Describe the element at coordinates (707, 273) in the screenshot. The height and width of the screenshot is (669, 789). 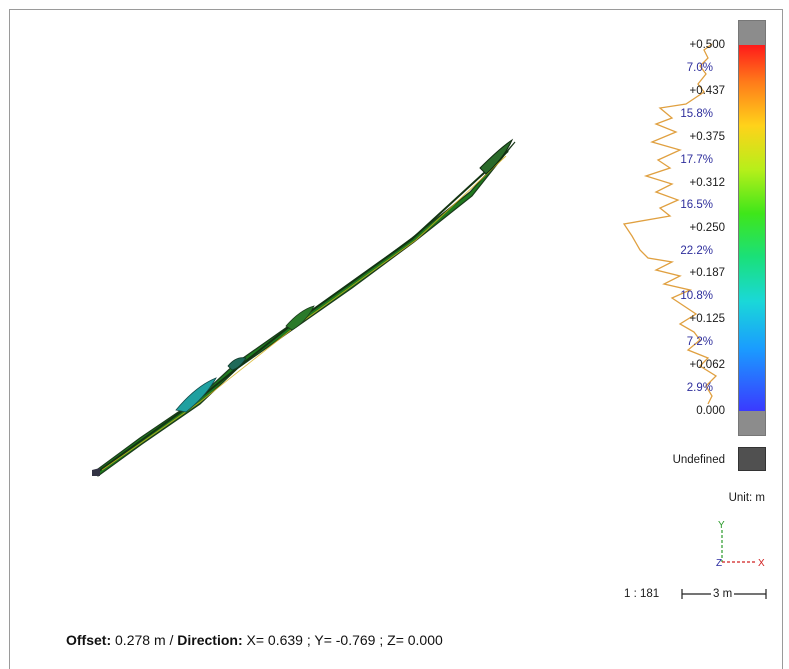
I see `legend-tick-5: +0.187` at that location.